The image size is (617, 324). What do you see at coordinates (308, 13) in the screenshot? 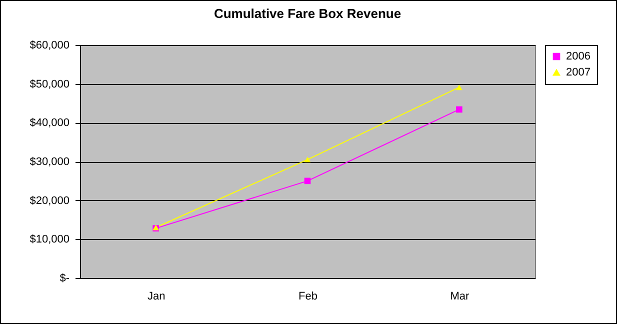
I see `chart-title: Cumulative Fare Box Revenue` at bounding box center [308, 13].